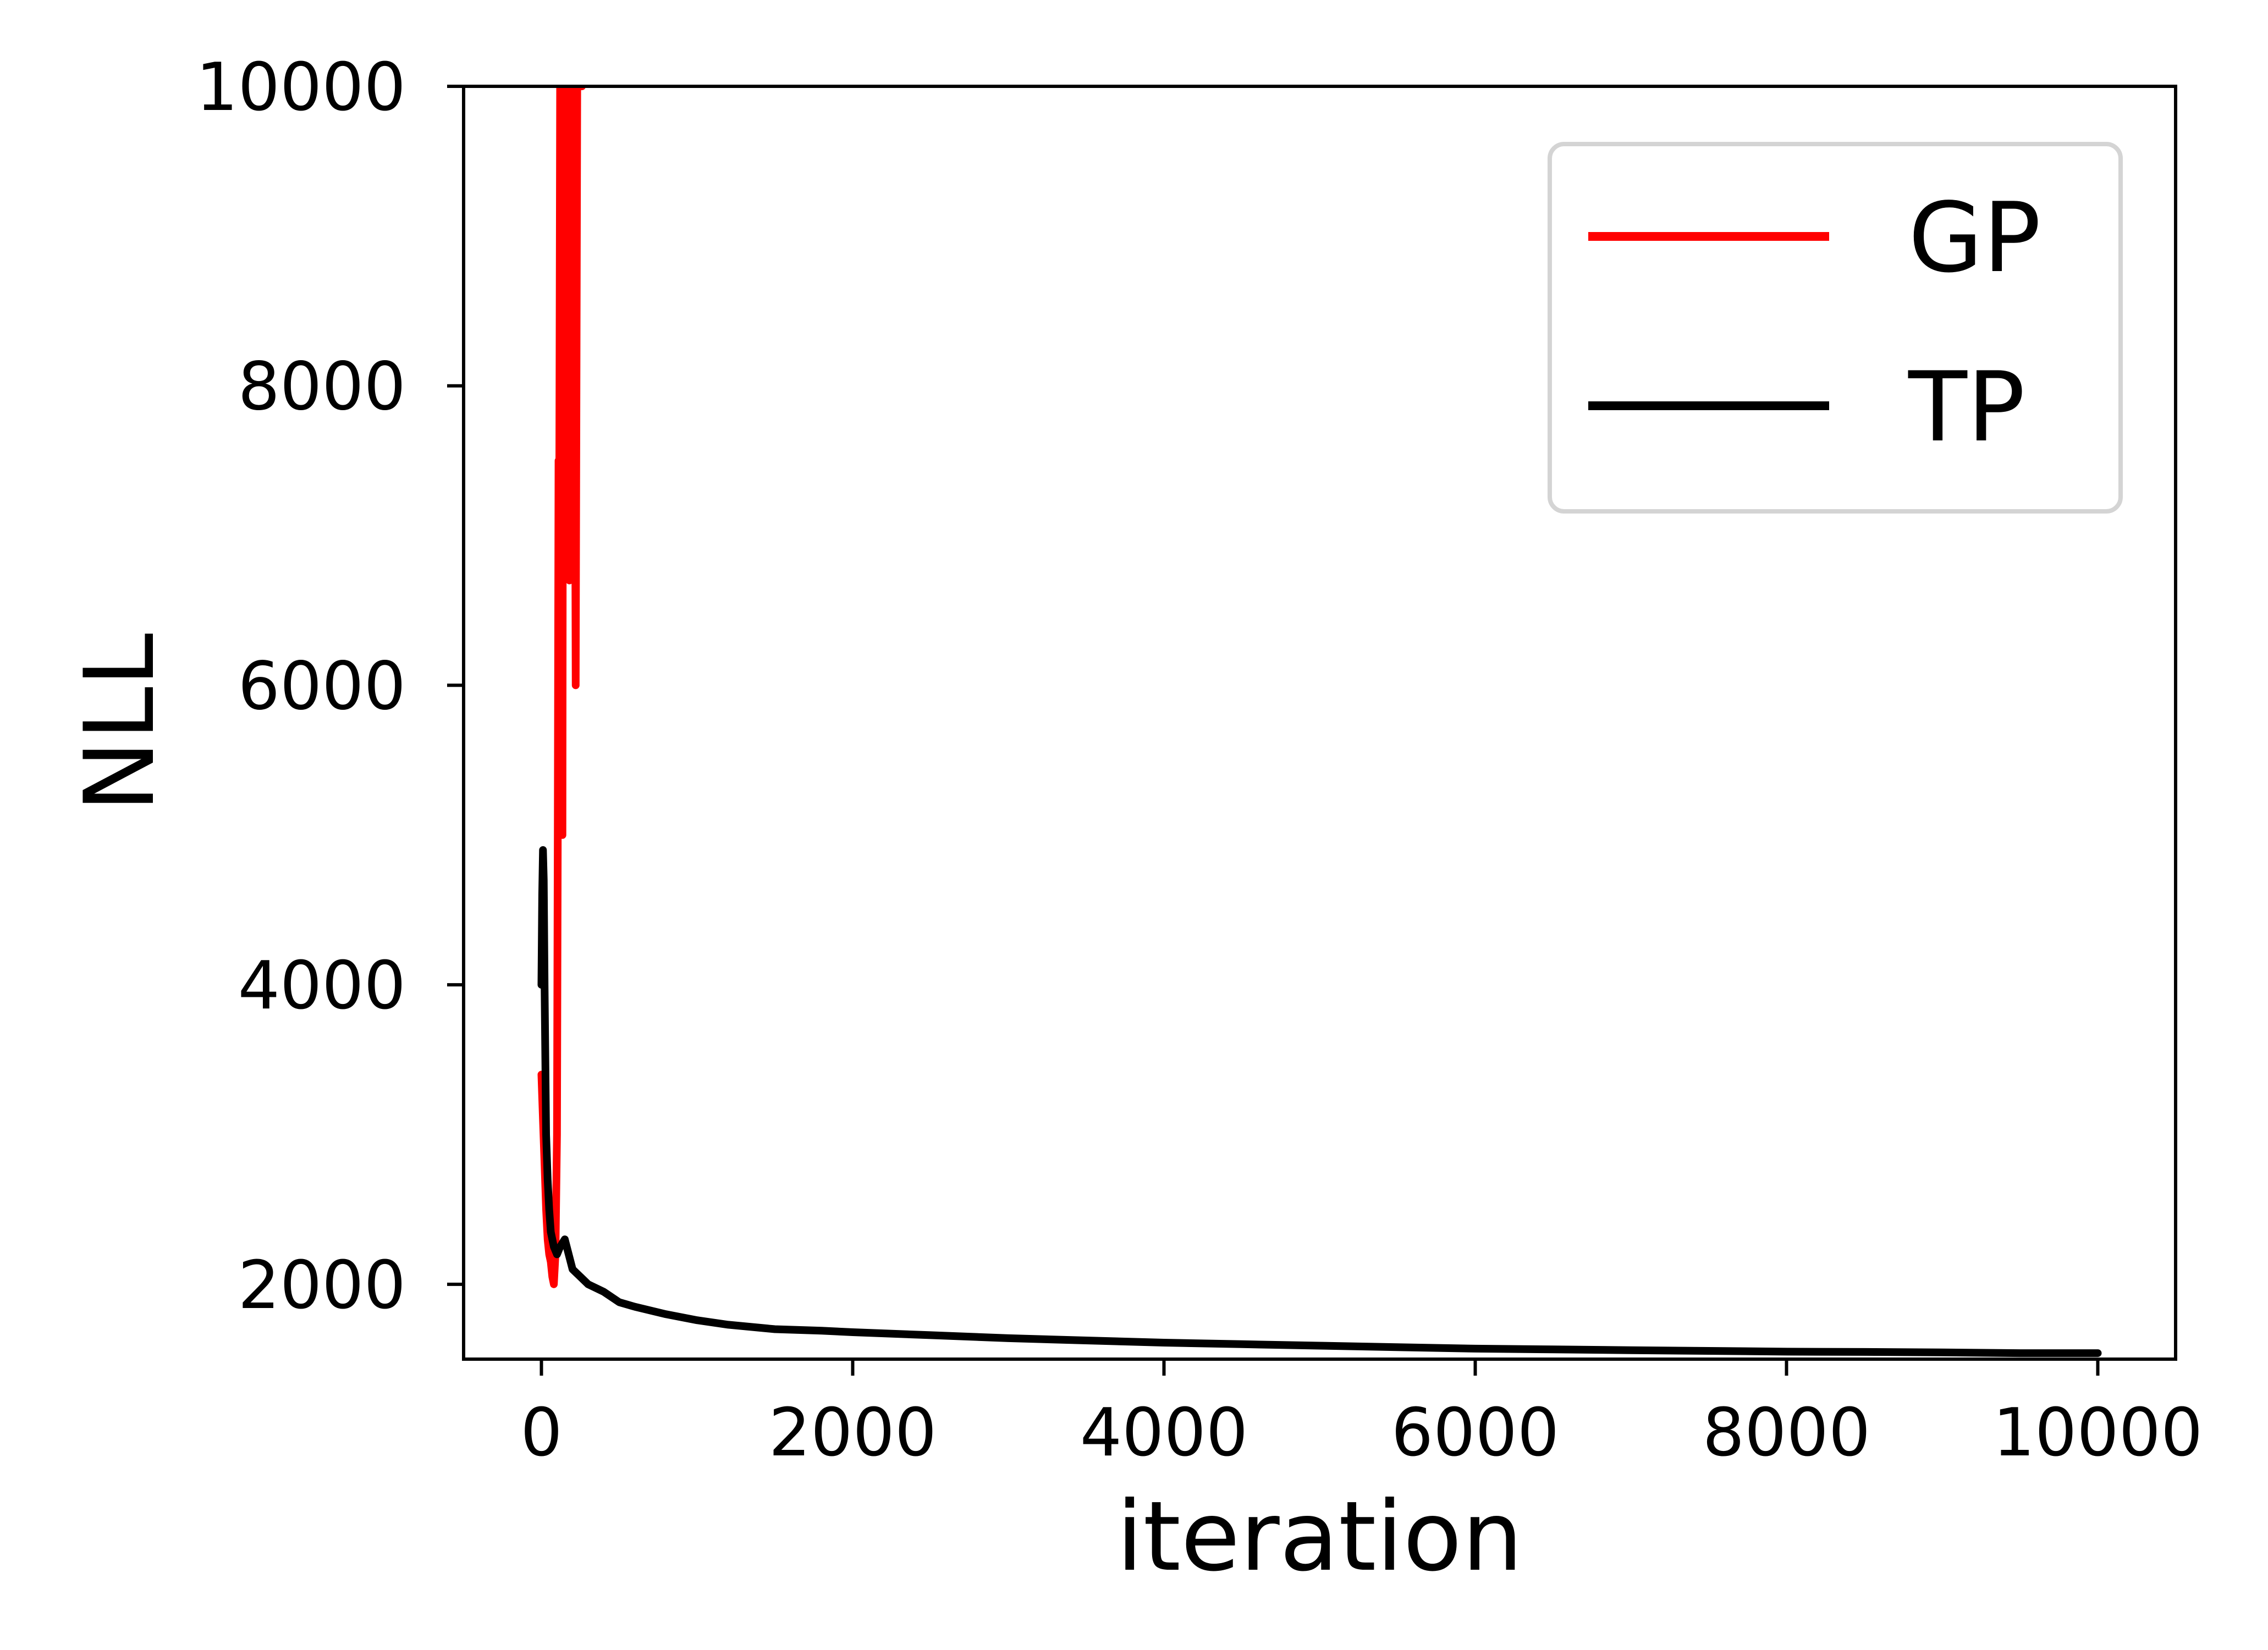 Image resolution: width=2268 pixels, height=1650 pixels. Describe the element at coordinates (322, 687) in the screenshot. I see `y-tick-label: 6000` at that location.